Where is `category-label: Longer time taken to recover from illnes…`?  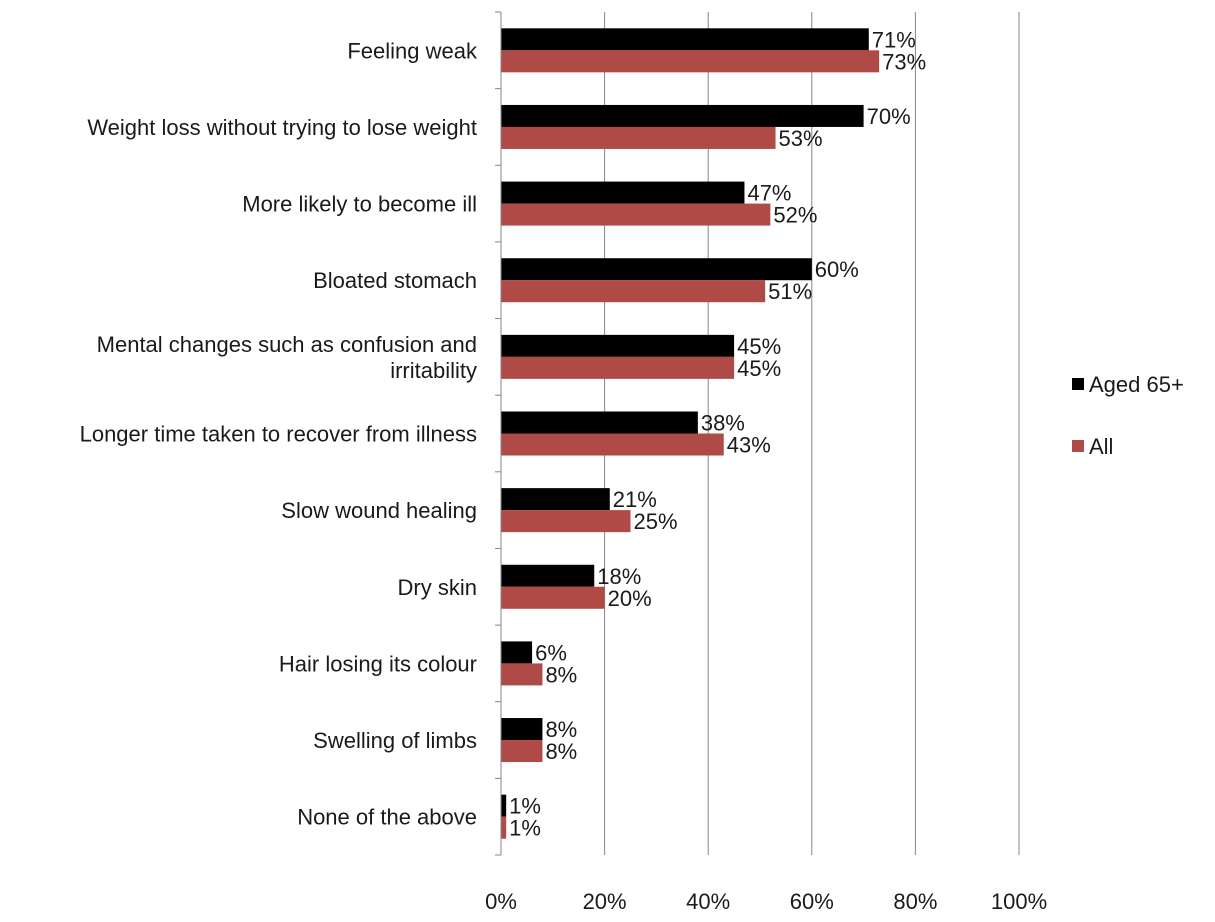 category-label: Longer time taken to recover from illnes… is located at coordinates (278, 434).